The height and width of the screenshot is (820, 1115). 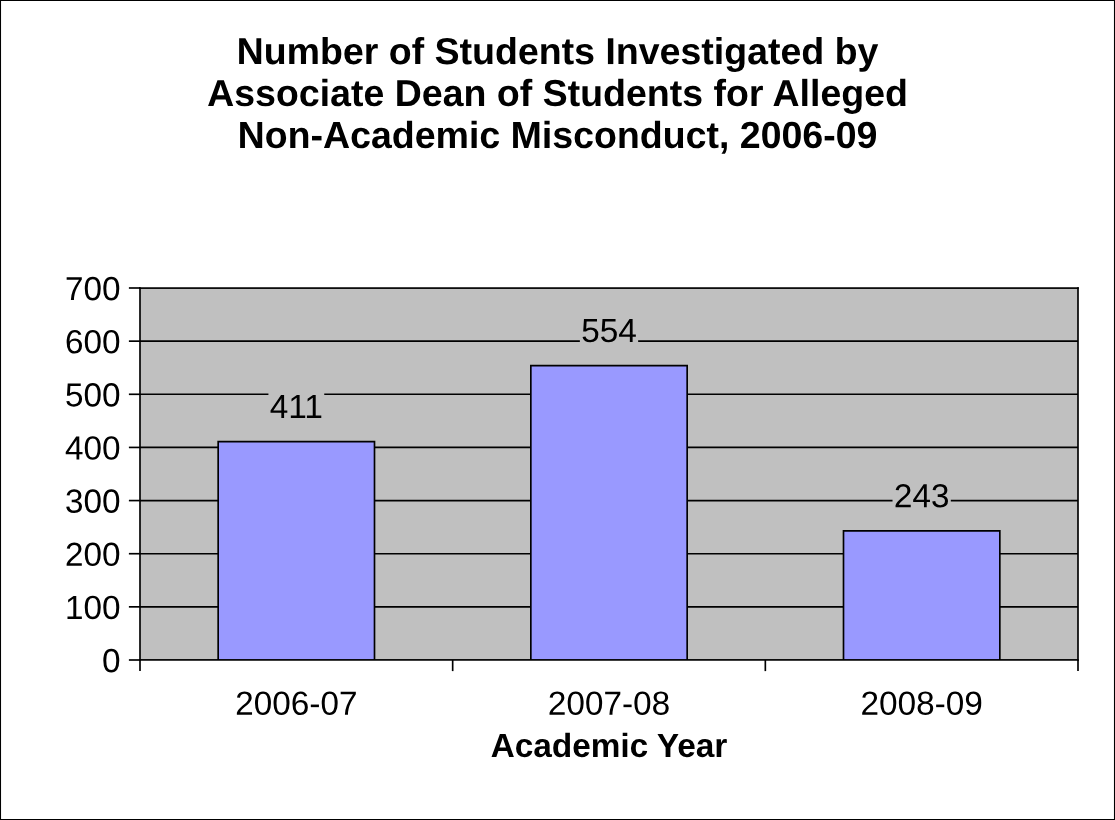 I want to click on y-tick-label: 0, so click(x=111, y=660).